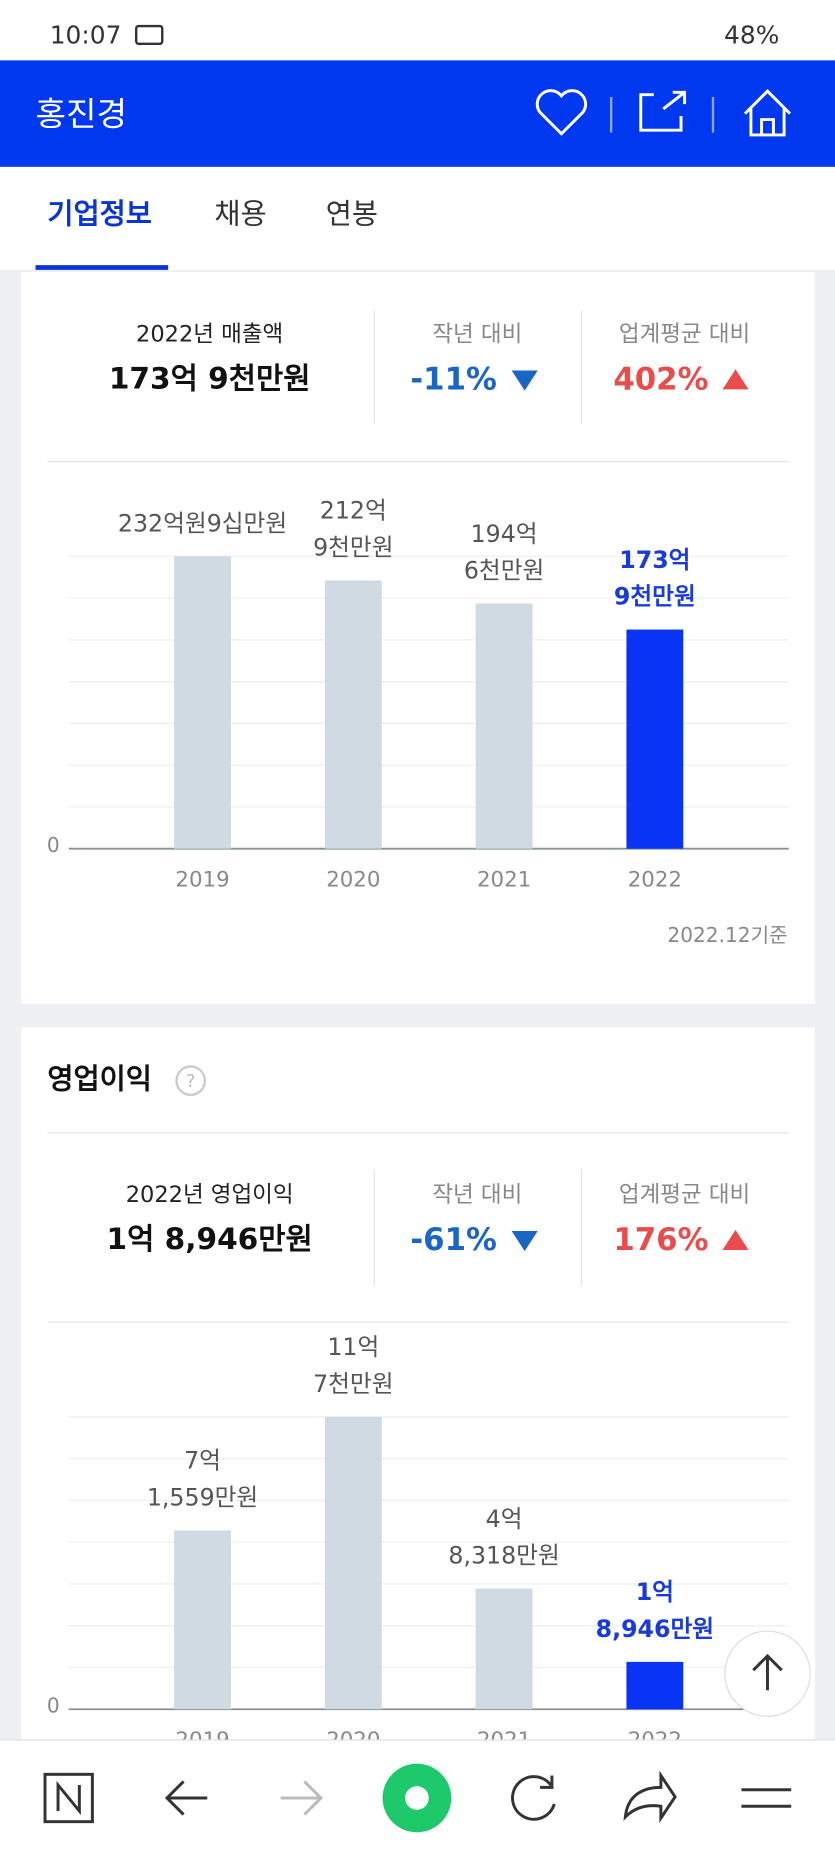  What do you see at coordinates (81, 114) in the screenshot?
I see `header-title: 홍진경` at bounding box center [81, 114].